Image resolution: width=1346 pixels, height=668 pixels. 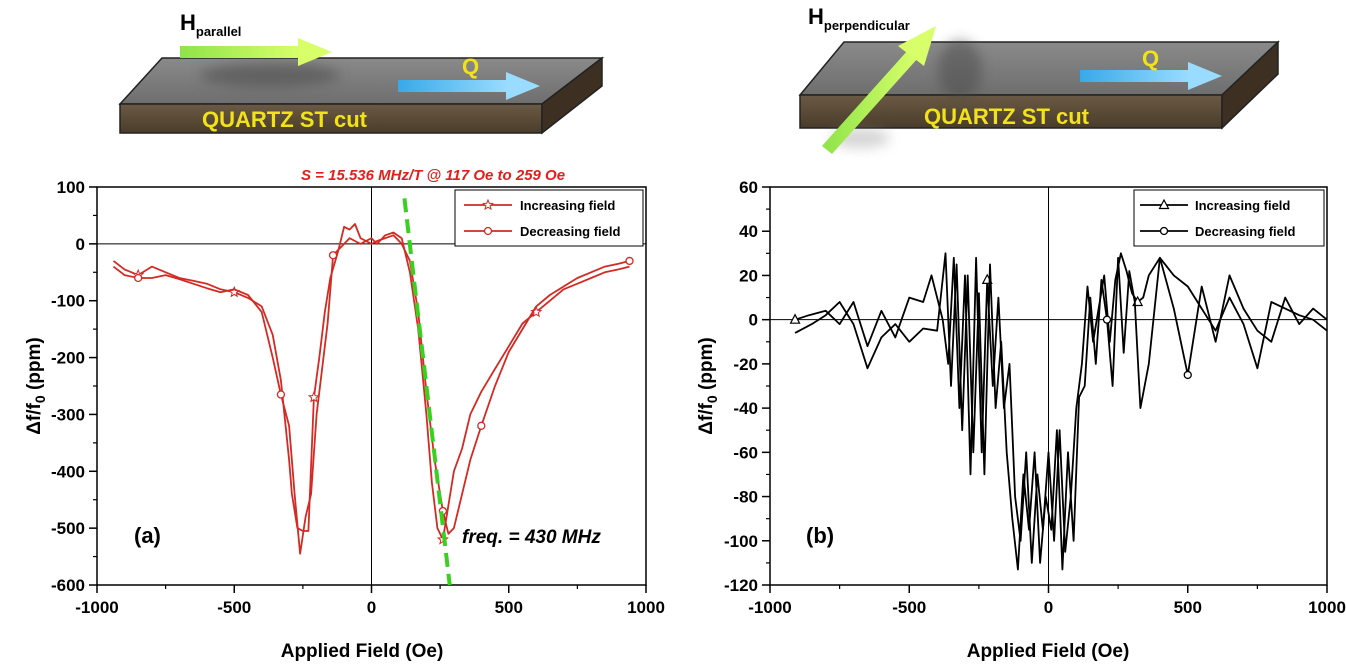 I want to click on diagram-a: Hparallel Q QUARTZ ST cut, so click(x=361, y=72).